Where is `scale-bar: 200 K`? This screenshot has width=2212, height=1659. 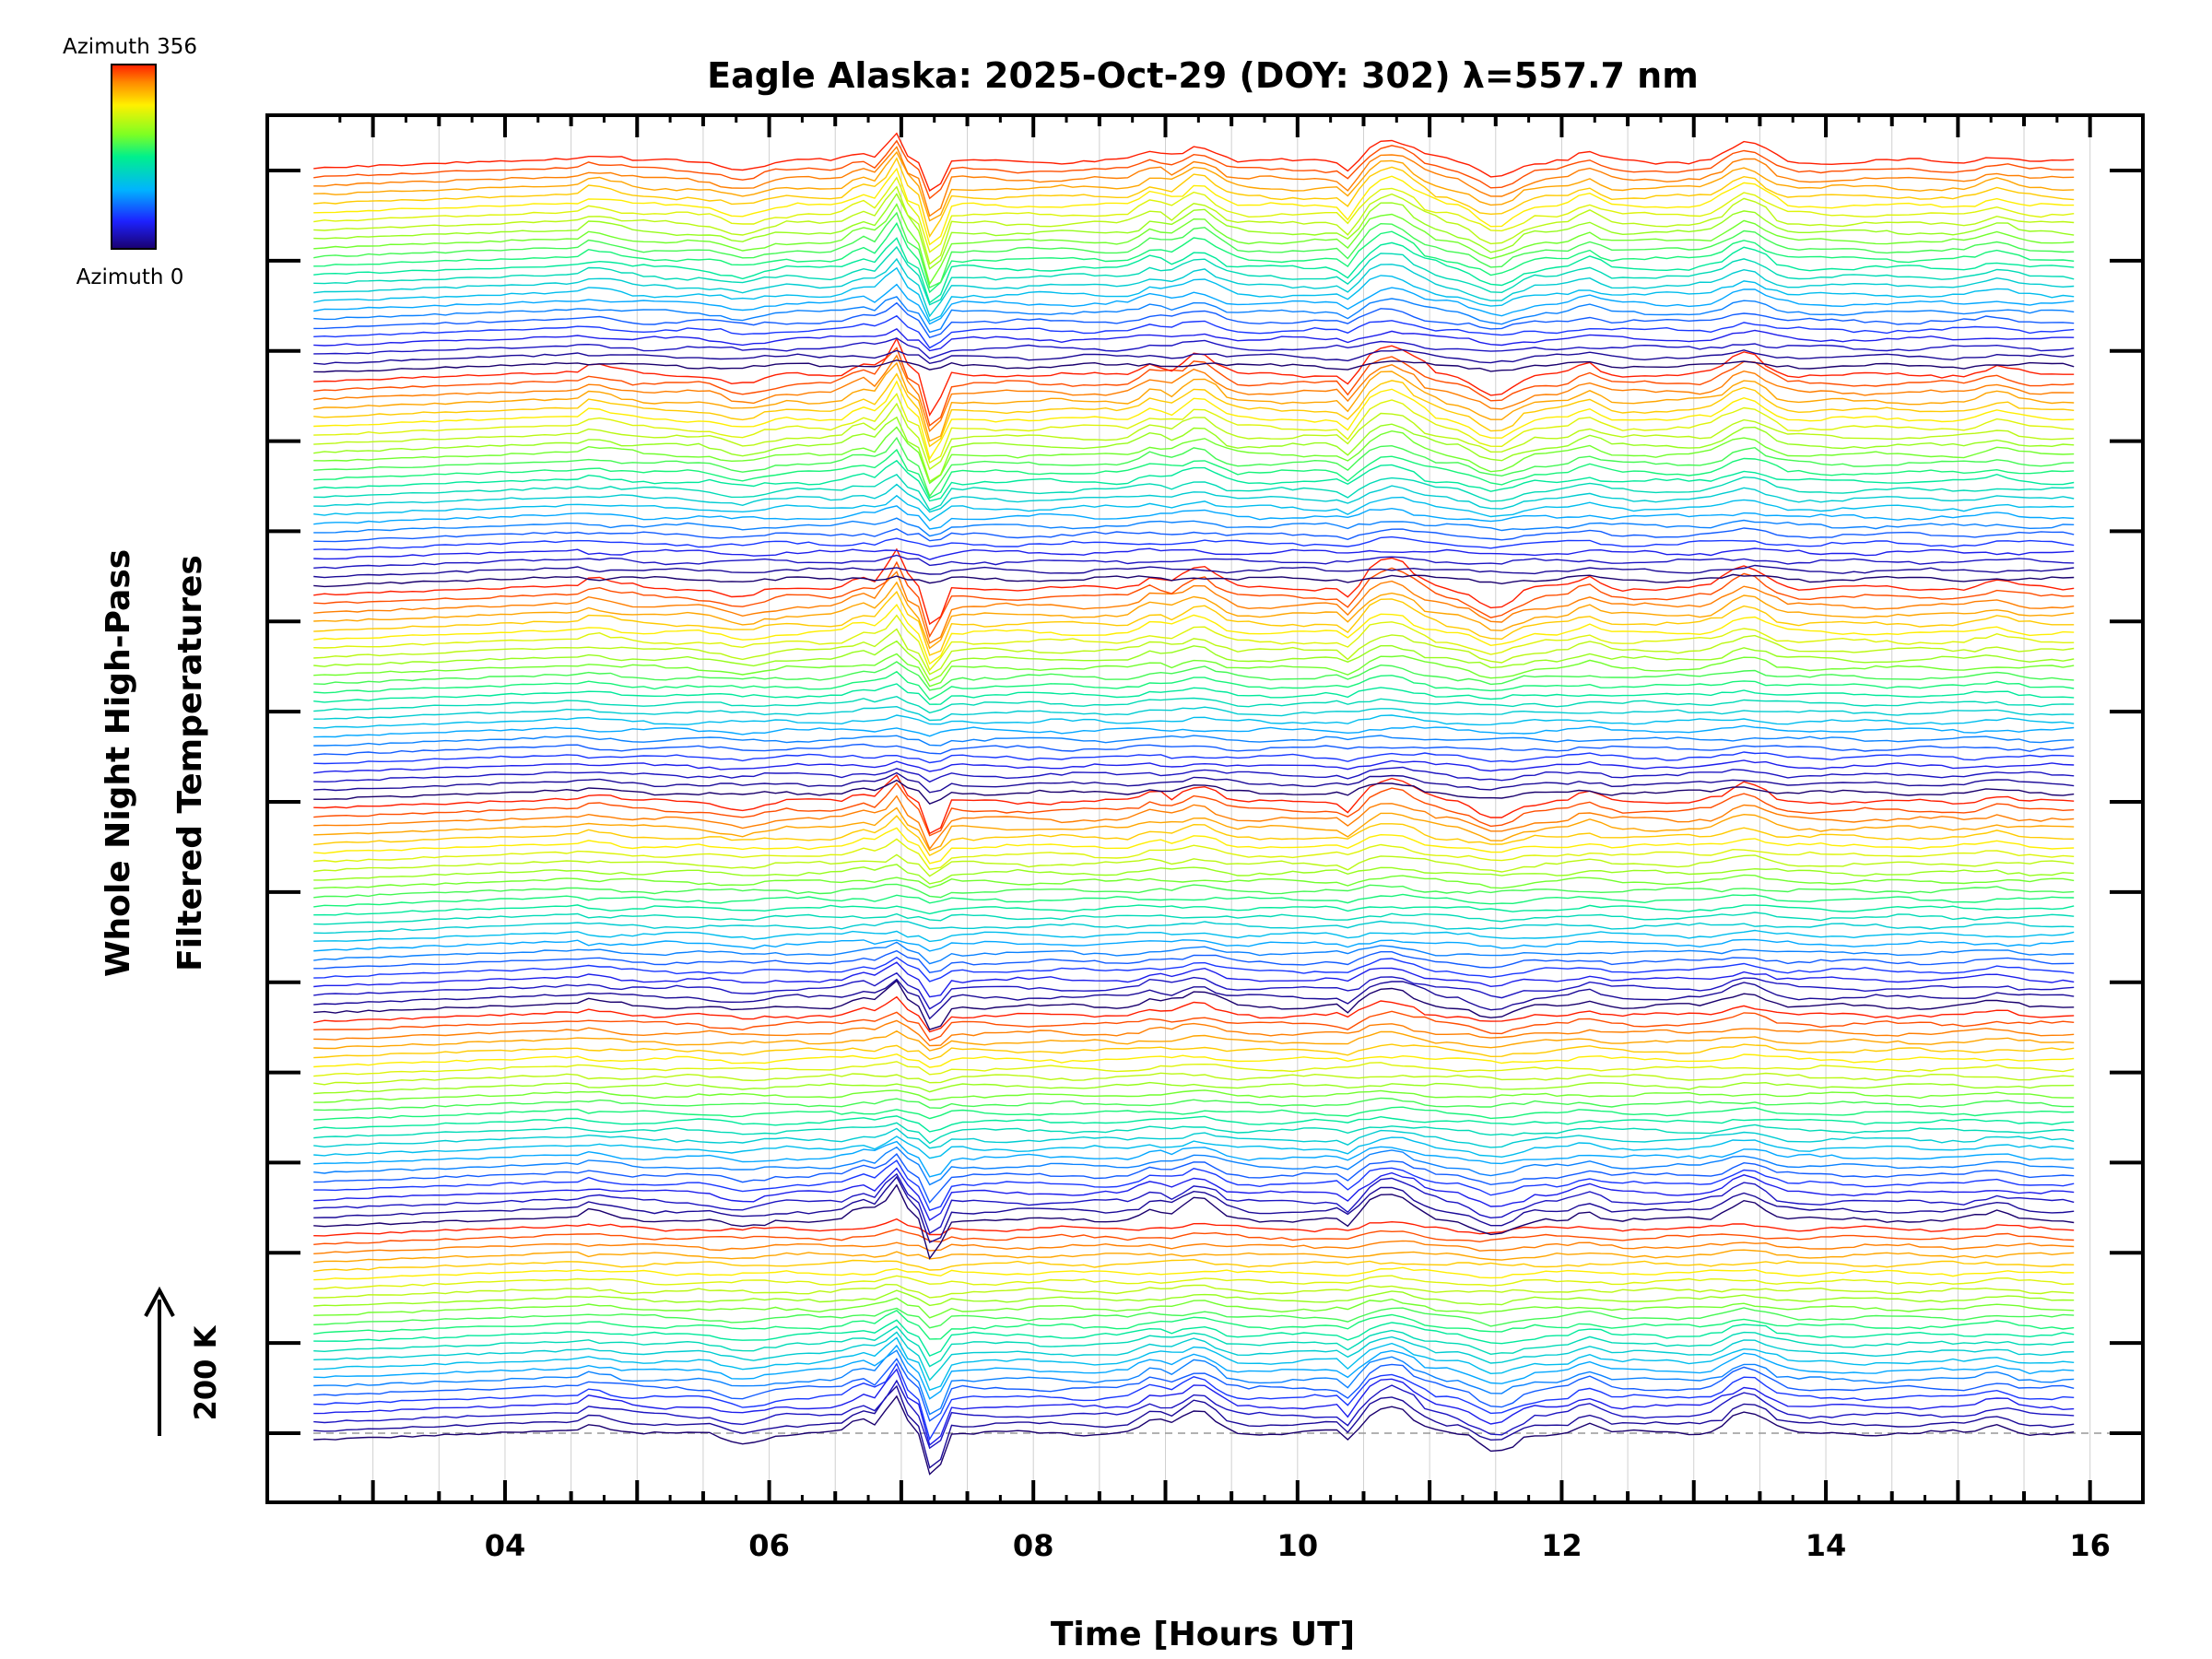
scale-bar: 200 K is located at coordinates (183, 1361).